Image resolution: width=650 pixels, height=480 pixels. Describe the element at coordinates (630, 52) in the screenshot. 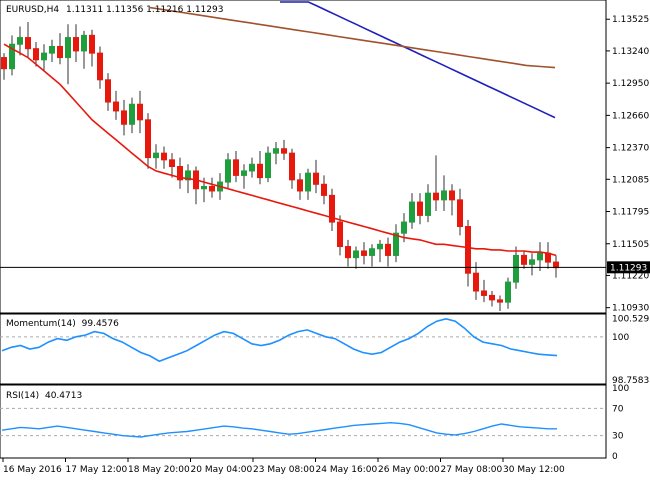

I see `price-tick-label: 1.13240` at that location.